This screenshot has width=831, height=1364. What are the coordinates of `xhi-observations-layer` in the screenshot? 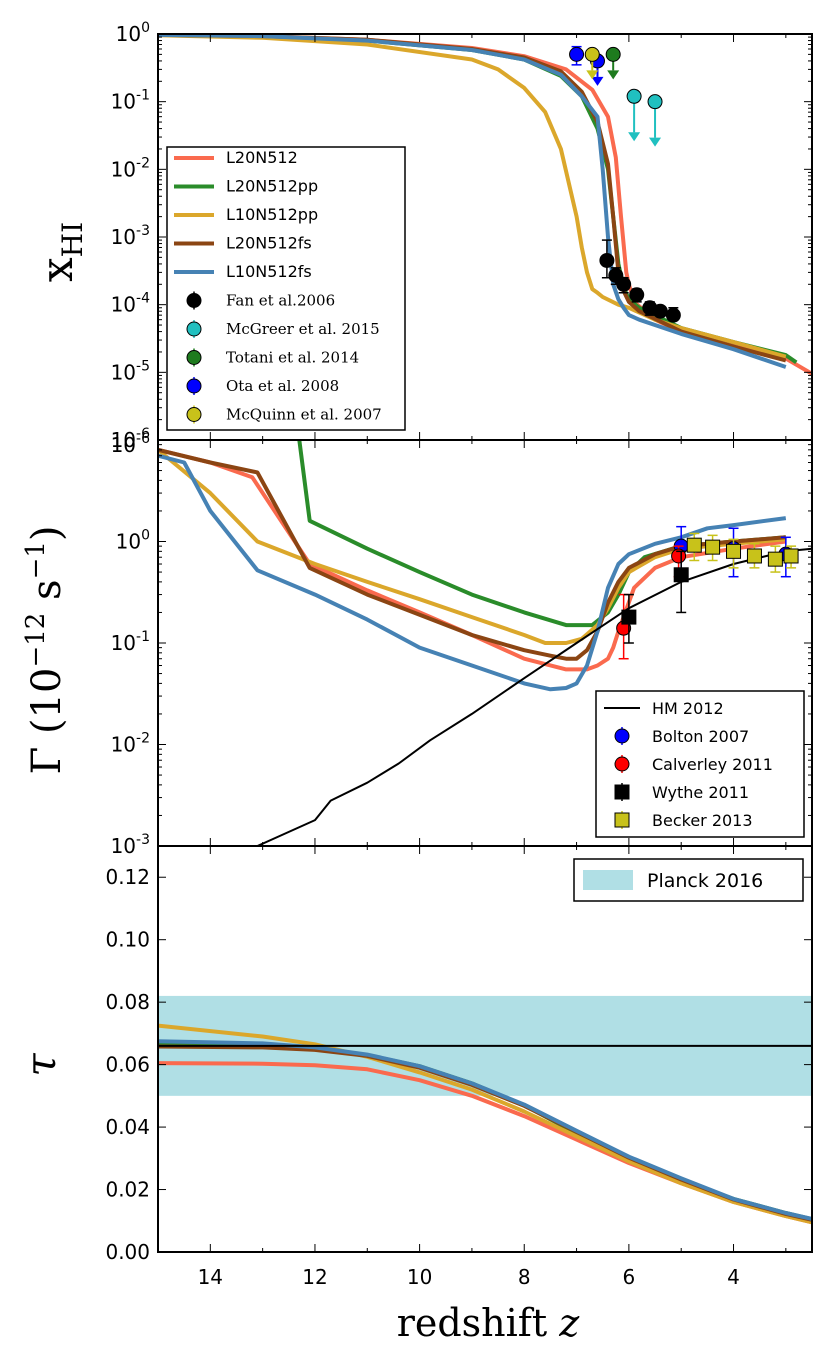 It's located at (625, 184).